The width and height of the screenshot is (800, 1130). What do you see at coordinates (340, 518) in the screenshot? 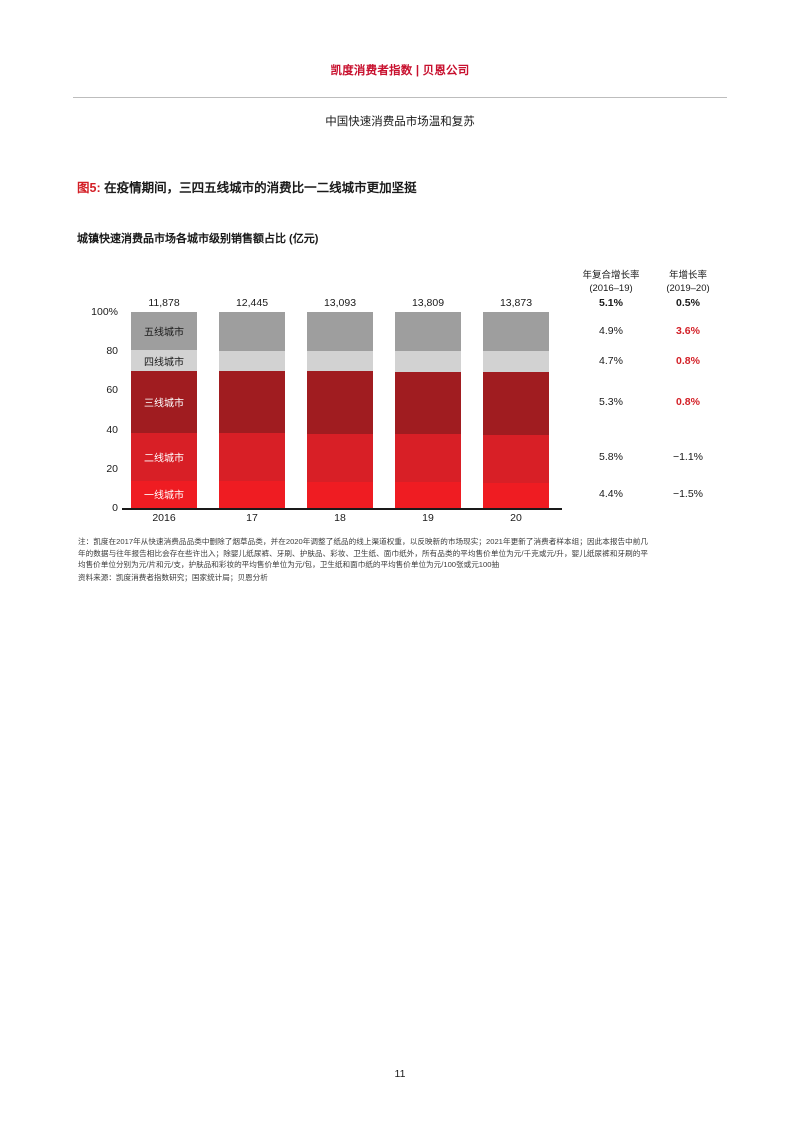
I see `x-axis-label: 18` at bounding box center [340, 518].